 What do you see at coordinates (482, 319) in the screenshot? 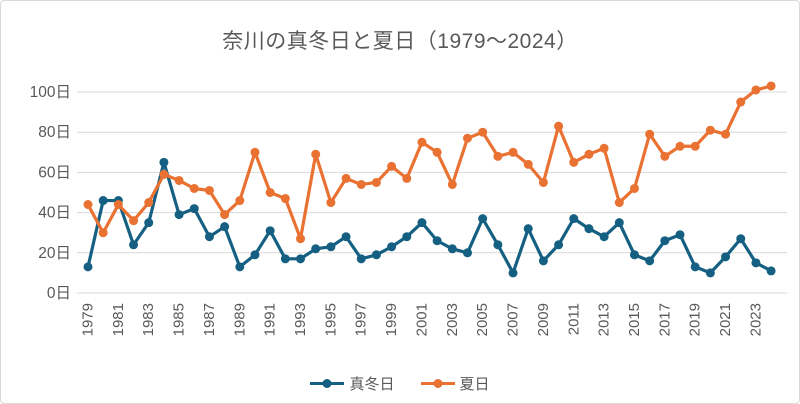
I see `x-tick-label: 2005` at bounding box center [482, 319].